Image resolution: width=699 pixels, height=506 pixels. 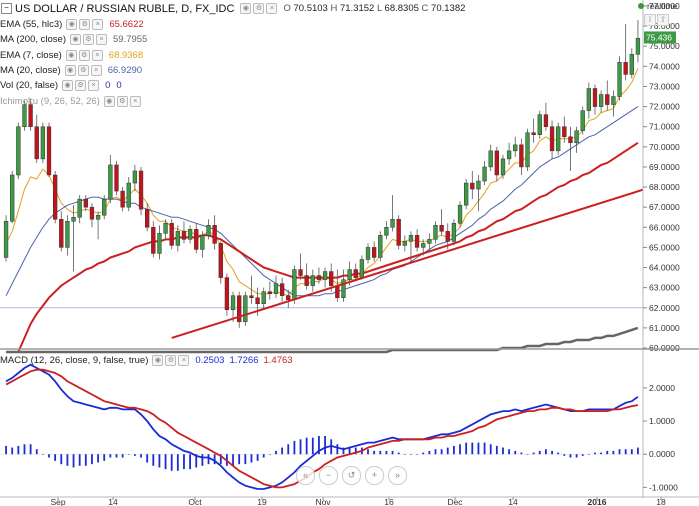 I want to click on reset-icon: ↺, so click(x=351, y=475).